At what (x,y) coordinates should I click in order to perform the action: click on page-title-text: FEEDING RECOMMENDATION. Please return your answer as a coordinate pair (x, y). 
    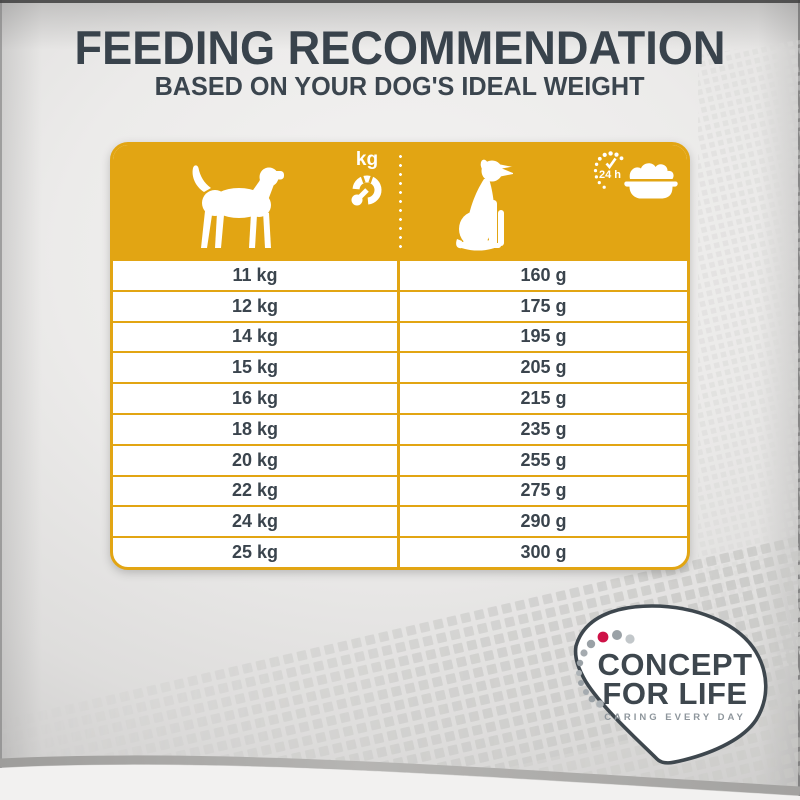
    Looking at the image, I should click on (400, 47).